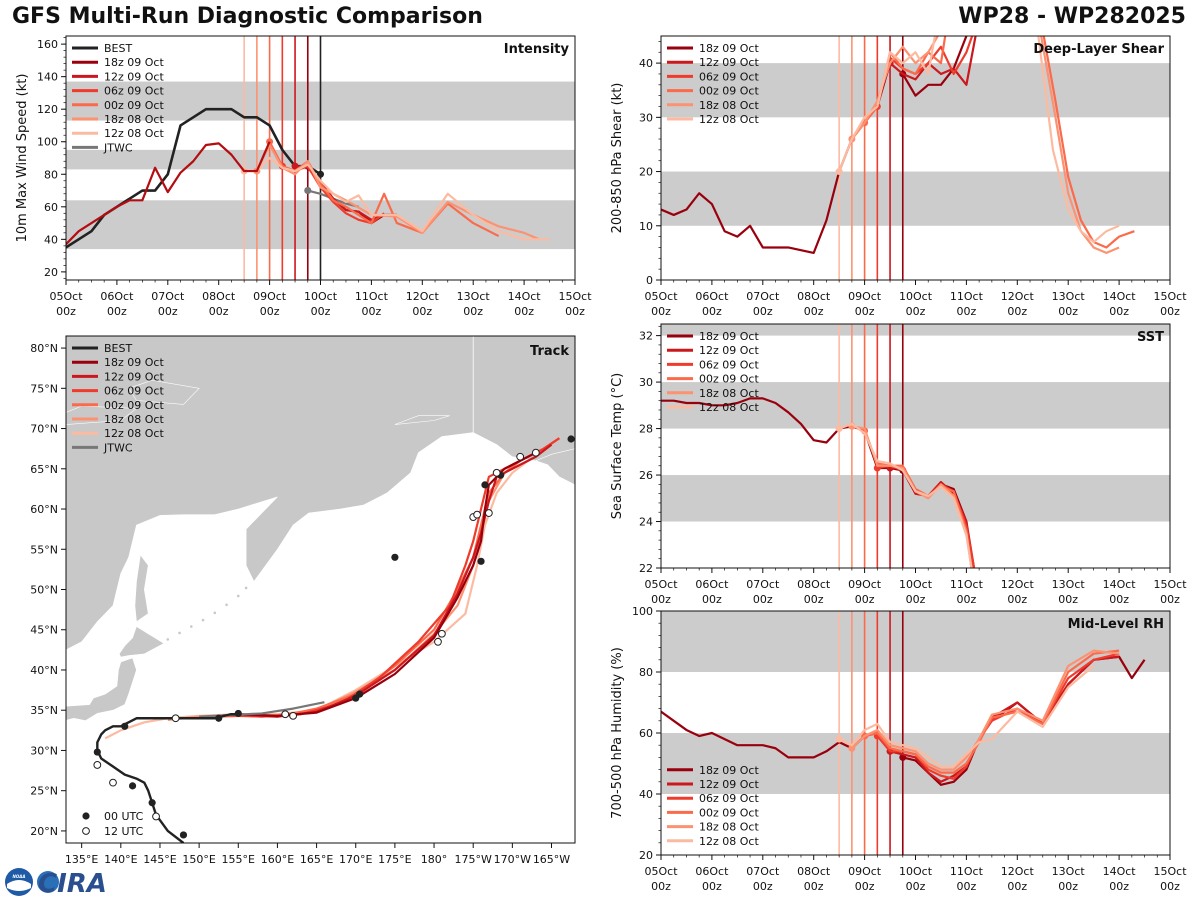  Describe the element at coordinates (1120, 871) in the screenshot. I see `x-tick-label: 14Oct` at that location.